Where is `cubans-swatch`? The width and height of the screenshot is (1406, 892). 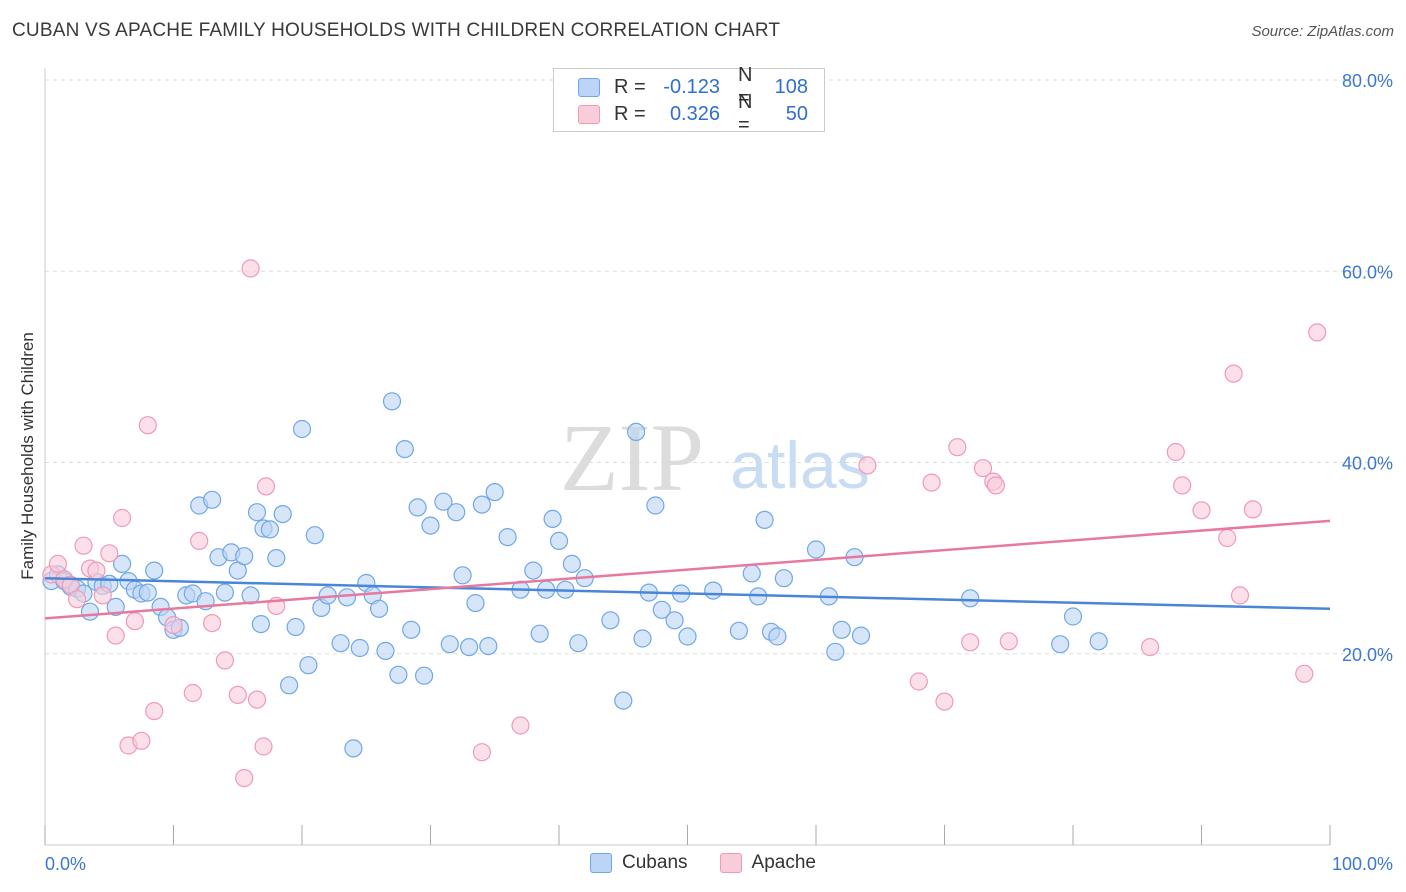
cubans-swatch is located at coordinates (601, 863).